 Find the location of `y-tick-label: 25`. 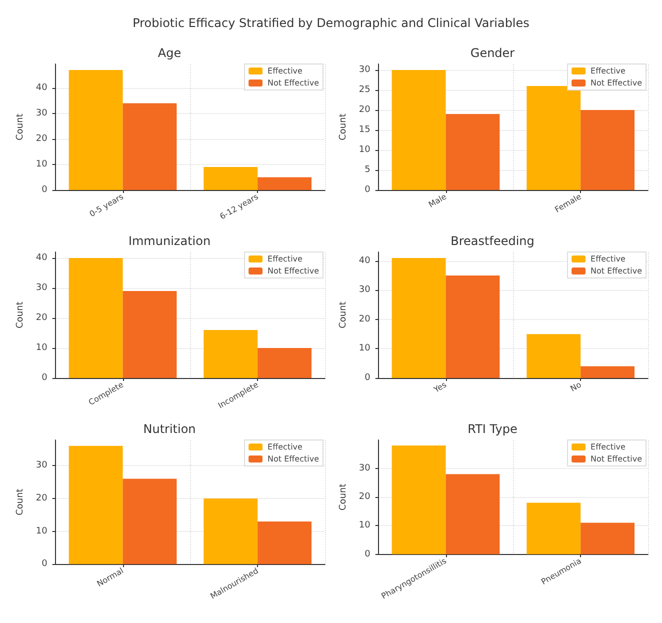

y-tick-label: 25 is located at coordinates (364, 90).